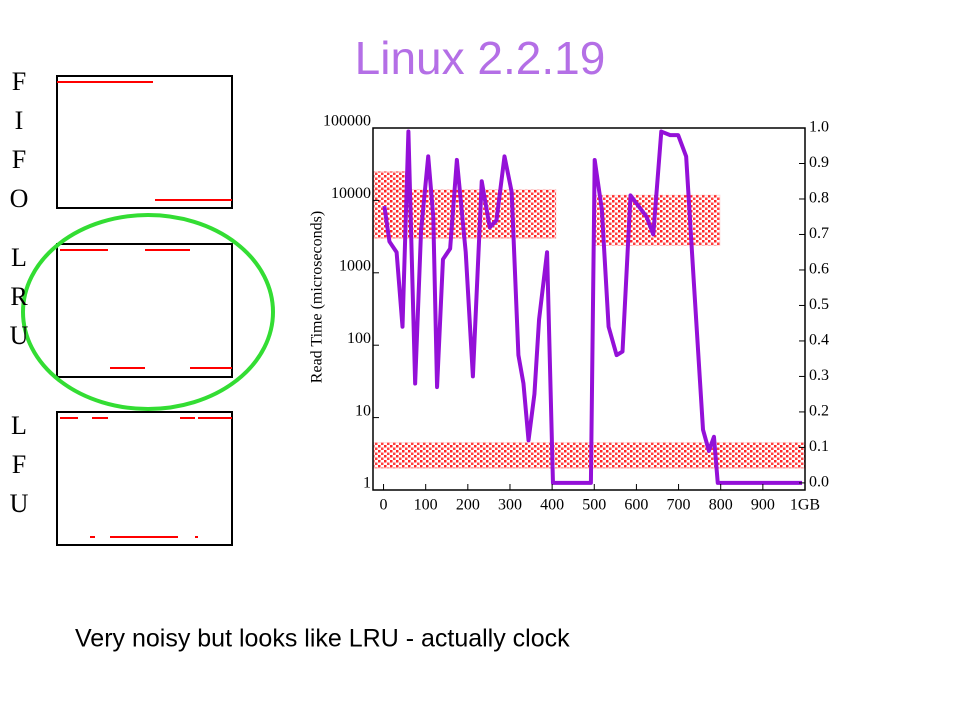 The width and height of the screenshot is (960, 720). Describe the element at coordinates (19, 140) in the screenshot. I see `policy-label: FIFO` at that location.